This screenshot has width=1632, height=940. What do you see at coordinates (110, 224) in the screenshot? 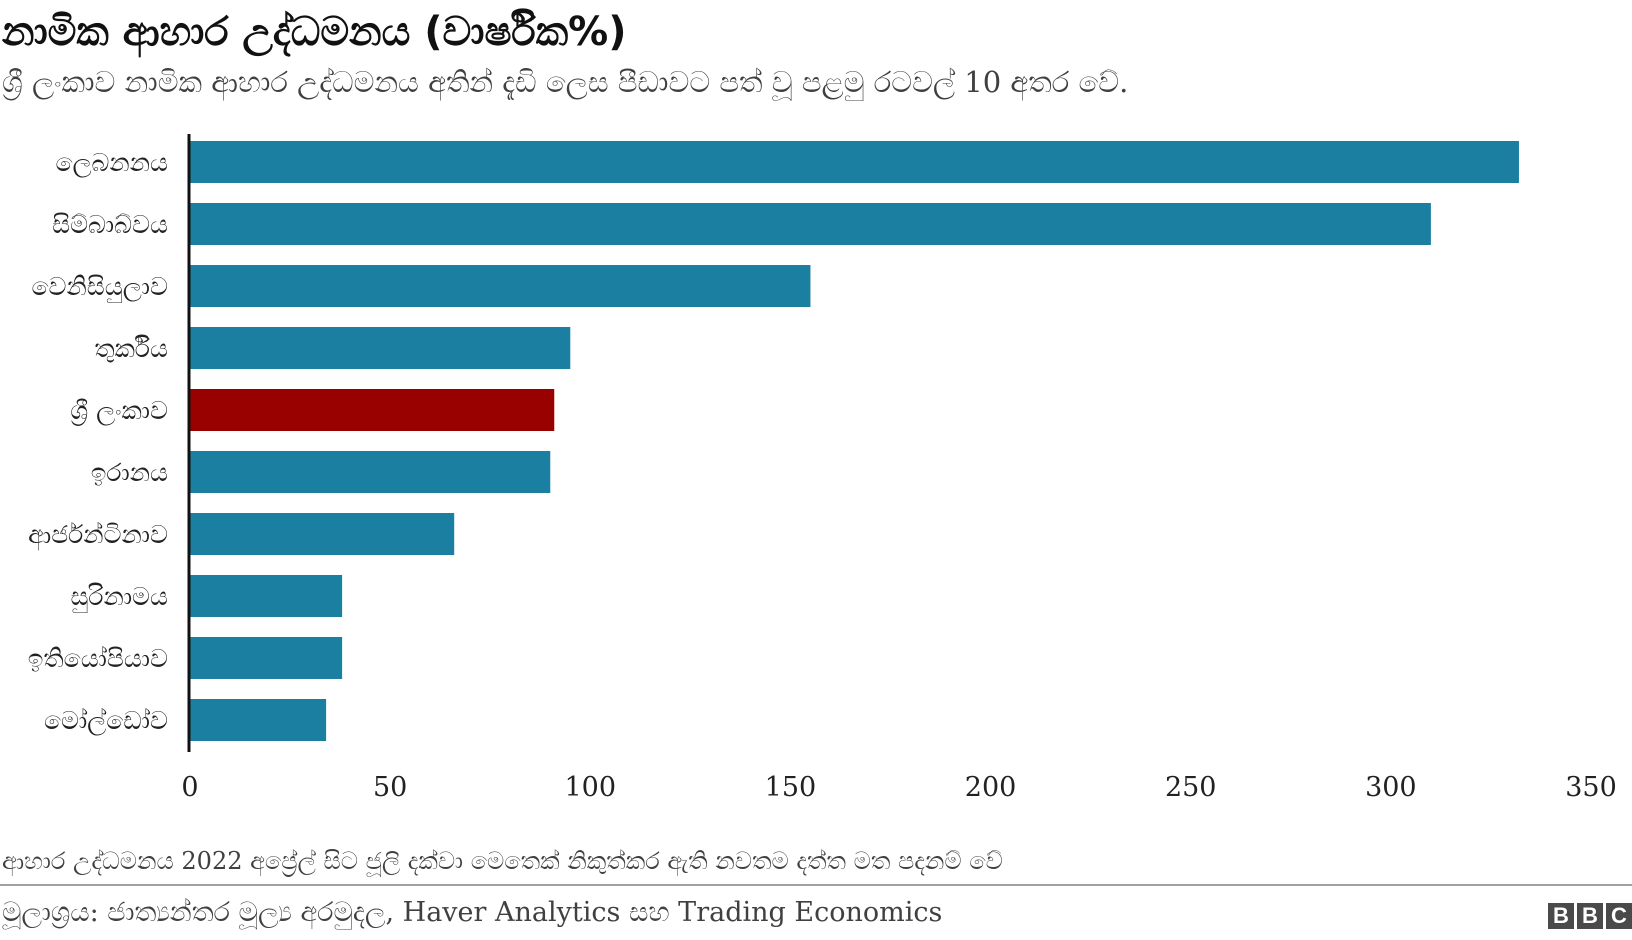
I see `category-label: සිම්බාබ්වය` at bounding box center [110, 224].